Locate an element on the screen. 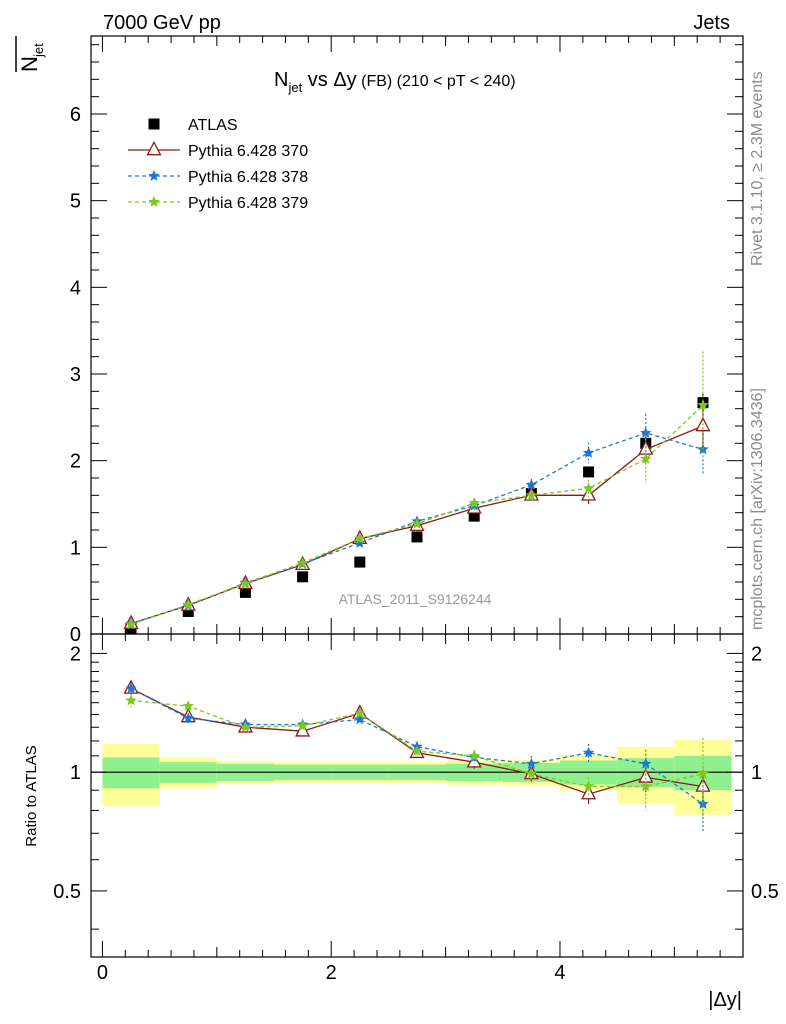  legend-label: ATLAS is located at coordinates (213, 125).